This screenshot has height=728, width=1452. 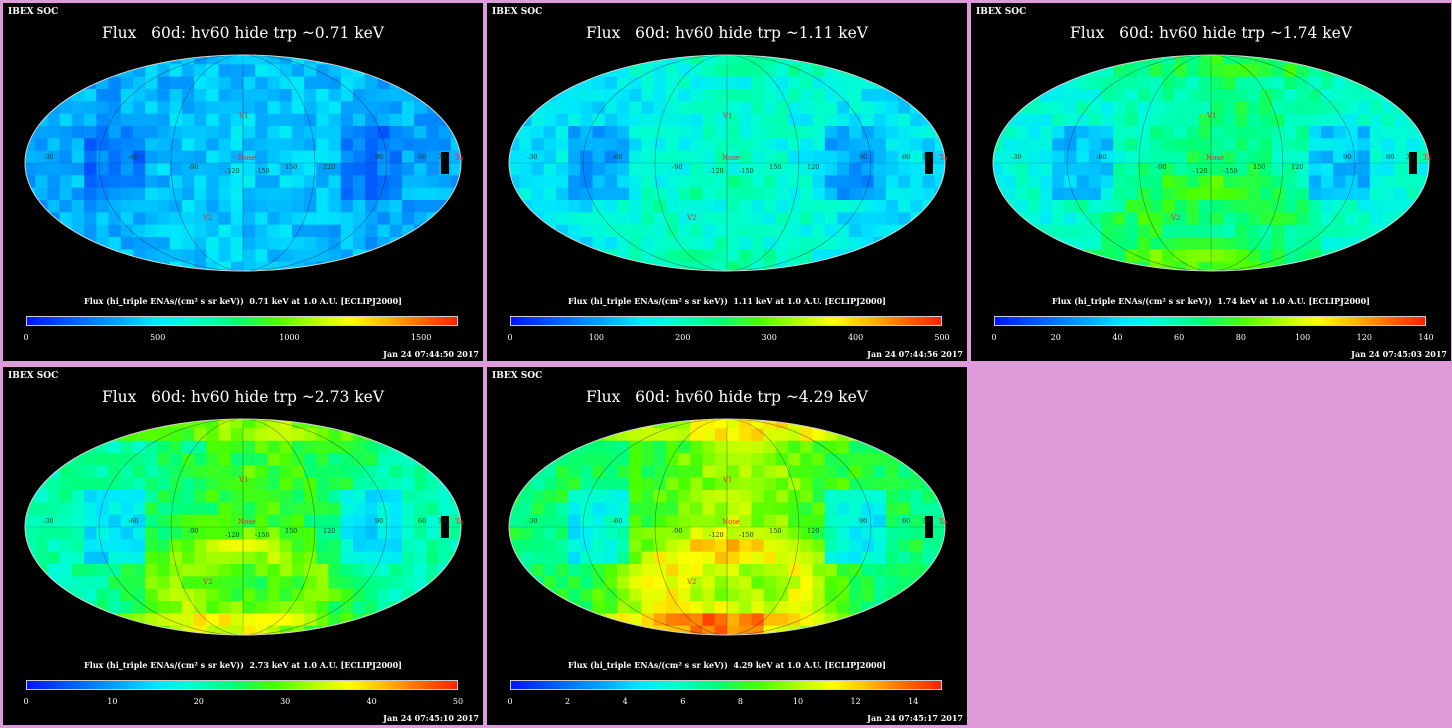 I want to click on colorbar-tick: 30, so click(x=285, y=701).